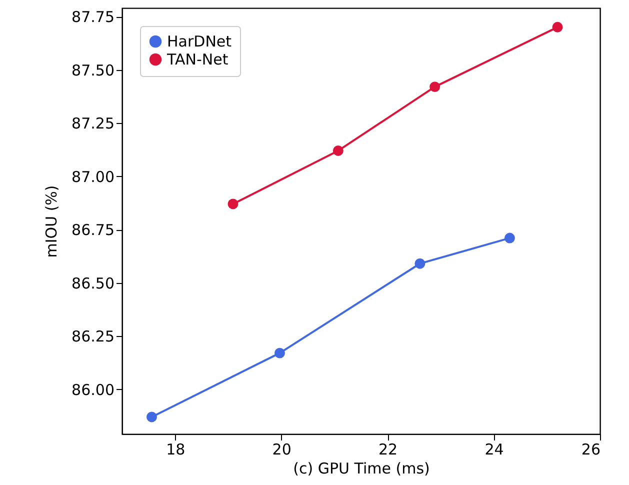  What do you see at coordinates (494, 449) in the screenshot?
I see `x-tick-label: 24` at bounding box center [494, 449].